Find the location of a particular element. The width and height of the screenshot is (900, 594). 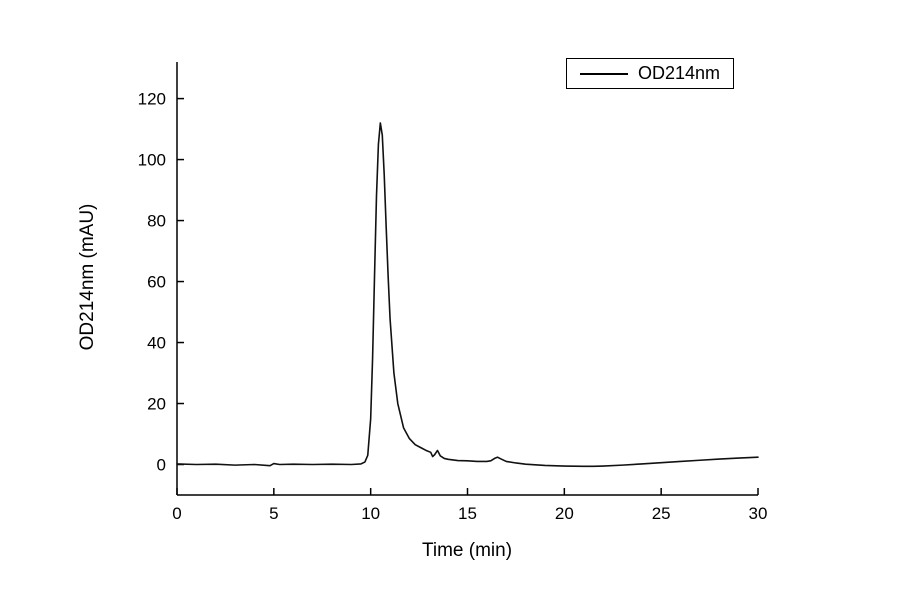

x-tick-label: 0 is located at coordinates (176, 513).